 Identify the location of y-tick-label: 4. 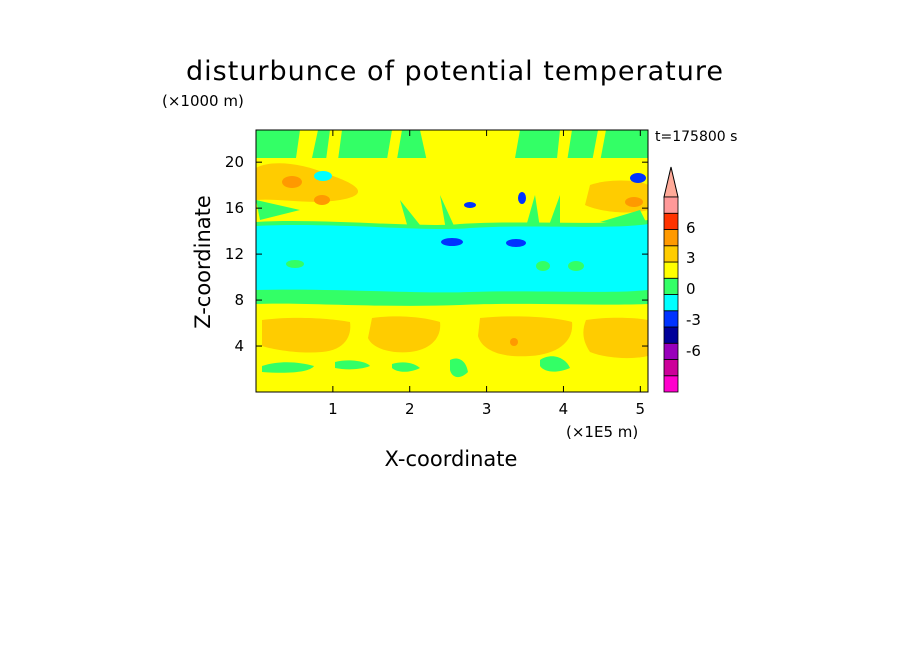
(239, 346).